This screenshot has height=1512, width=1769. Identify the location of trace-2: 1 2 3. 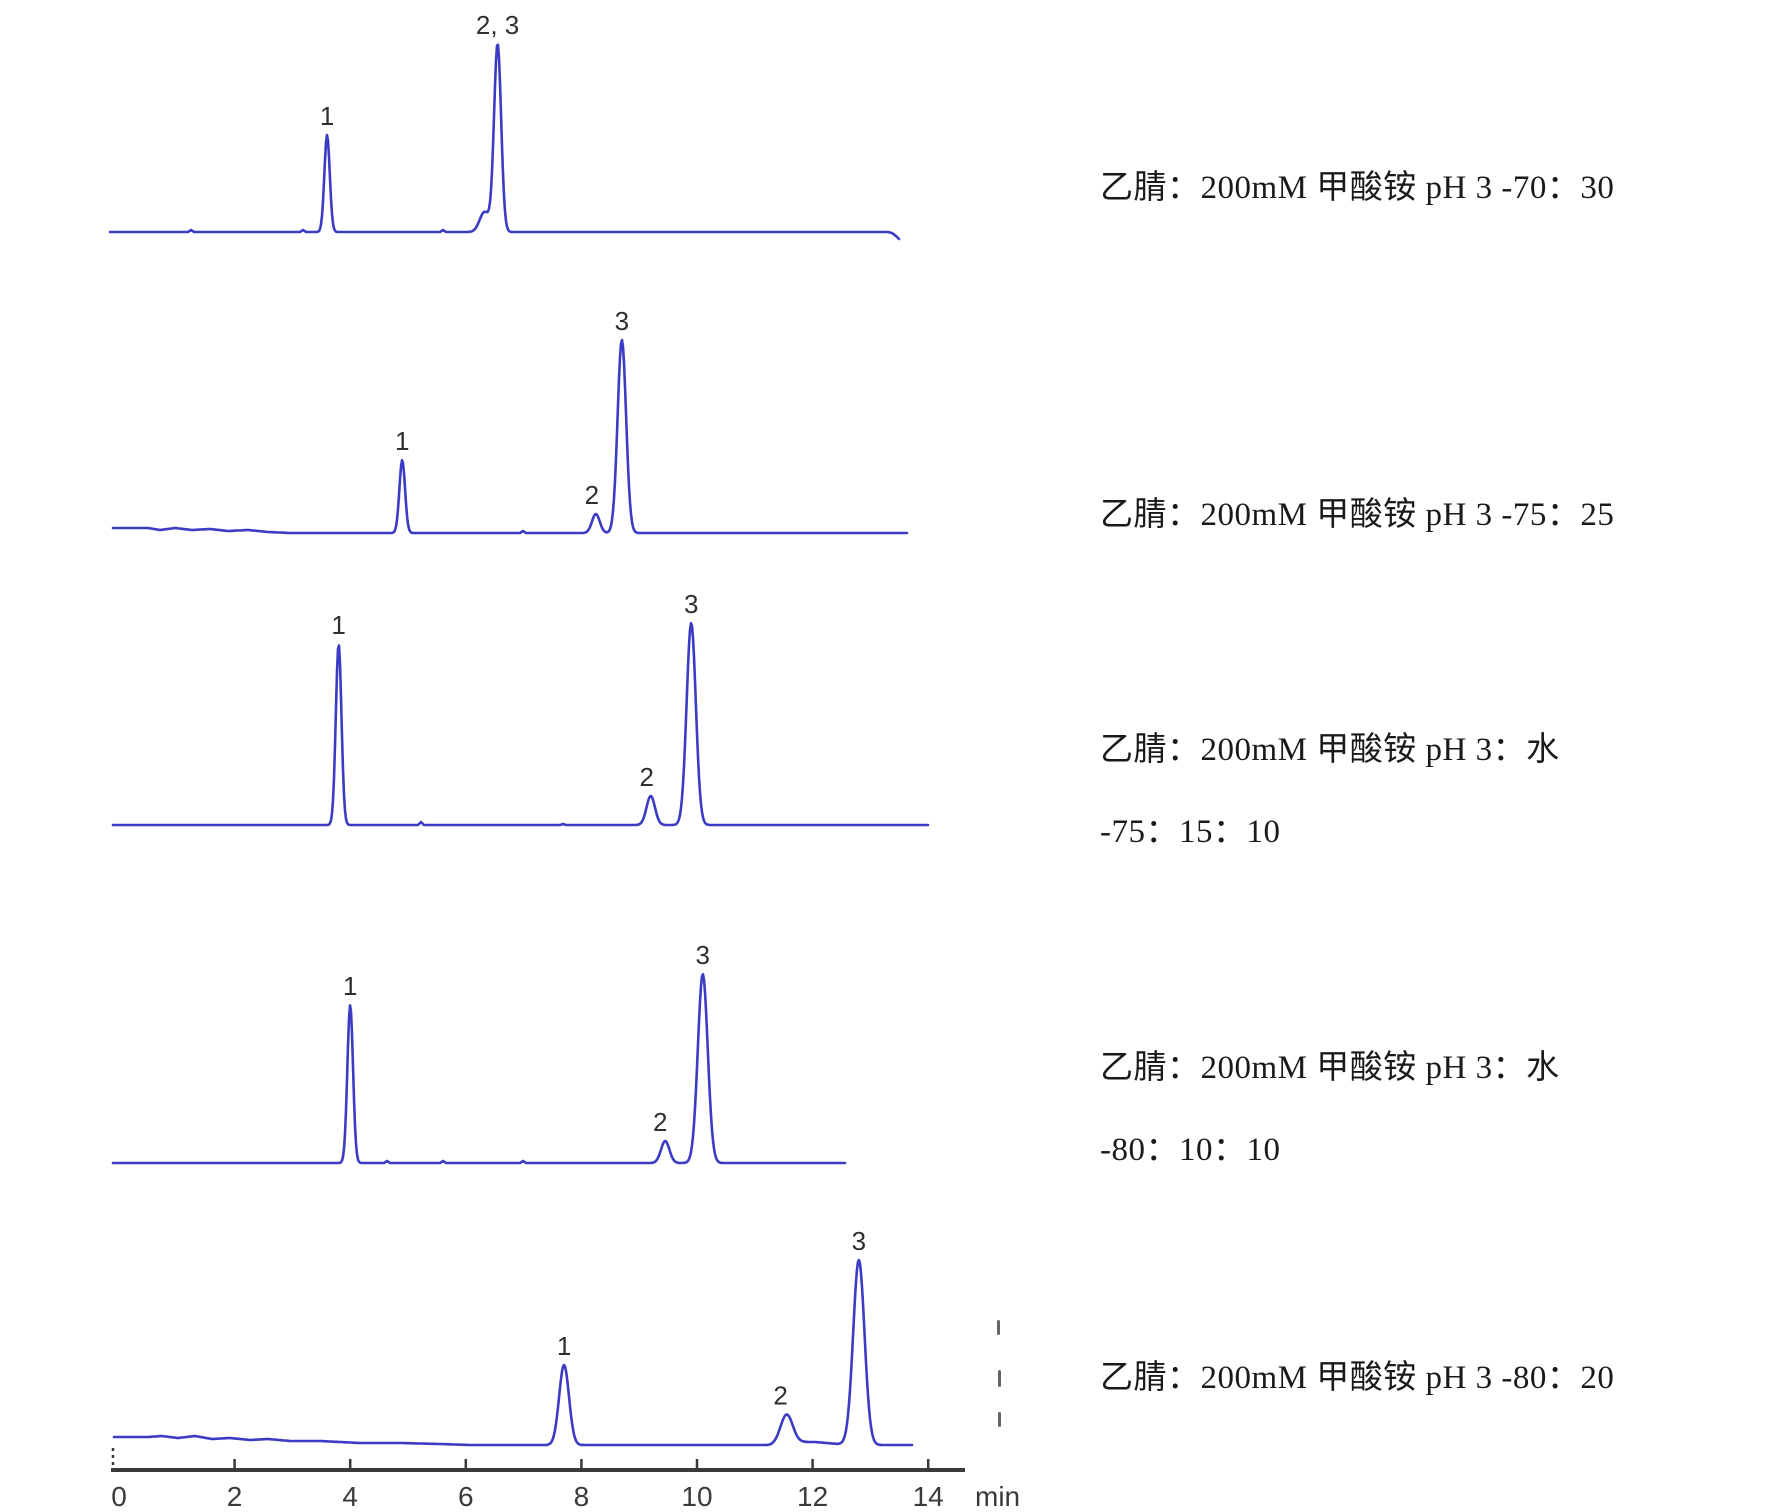
(510, 420).